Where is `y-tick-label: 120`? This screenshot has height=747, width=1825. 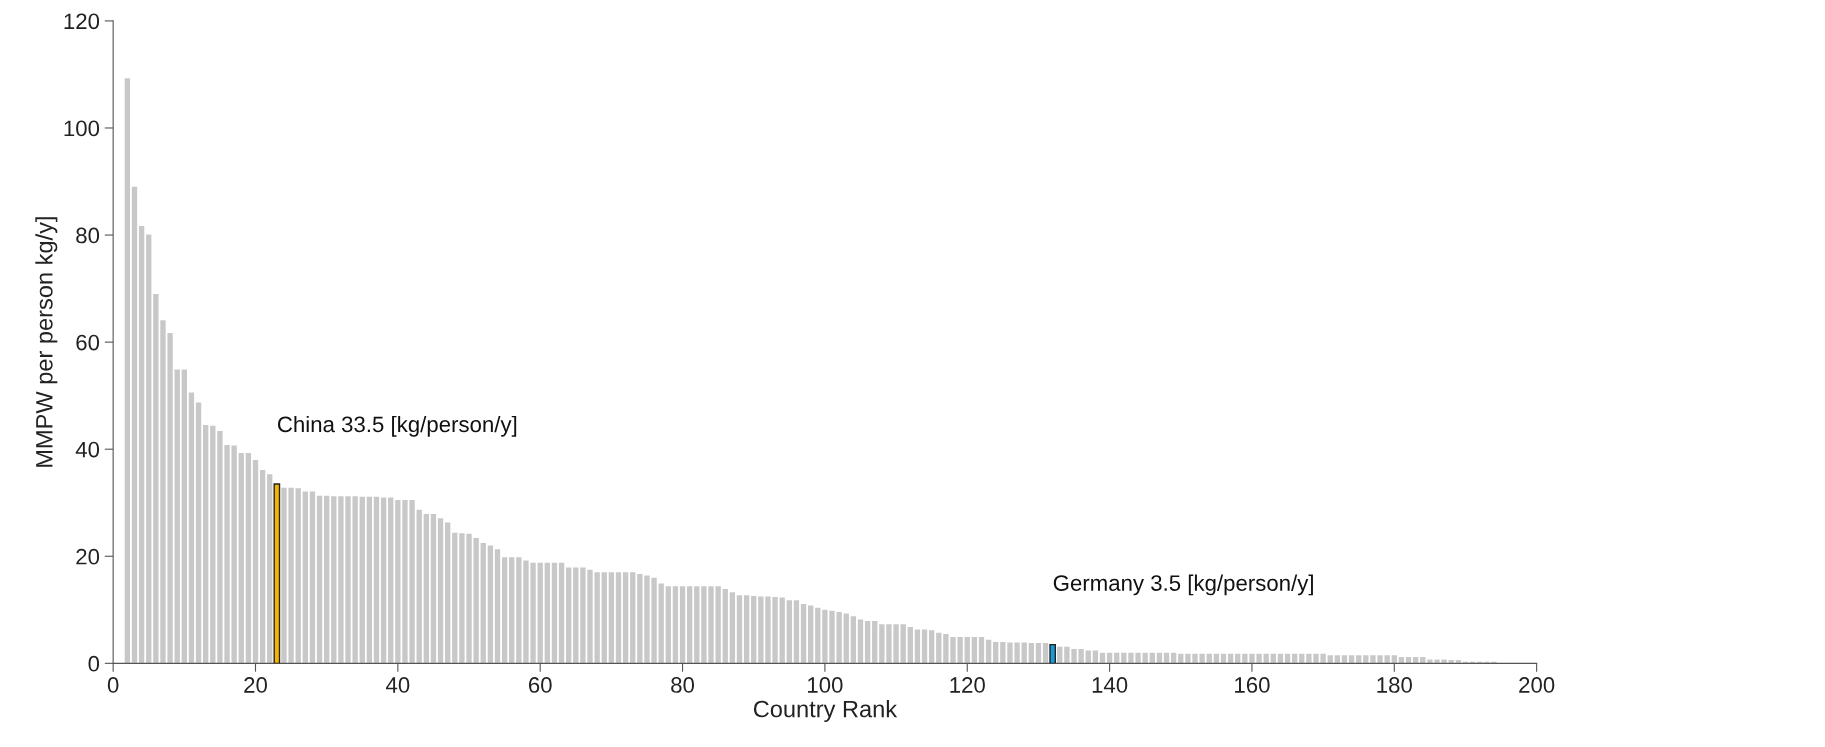
y-tick-label: 120 is located at coordinates (82, 21).